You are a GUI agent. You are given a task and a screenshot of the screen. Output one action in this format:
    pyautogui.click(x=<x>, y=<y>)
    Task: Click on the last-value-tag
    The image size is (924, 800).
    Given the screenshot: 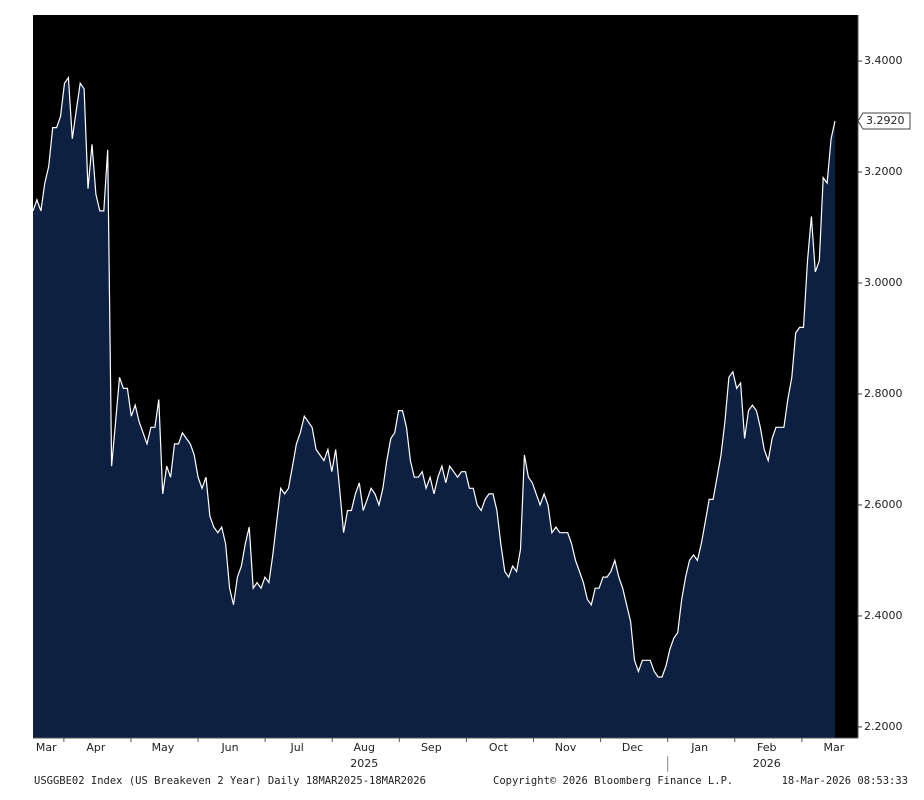 What is the action you would take?
    pyautogui.click(x=884, y=121)
    